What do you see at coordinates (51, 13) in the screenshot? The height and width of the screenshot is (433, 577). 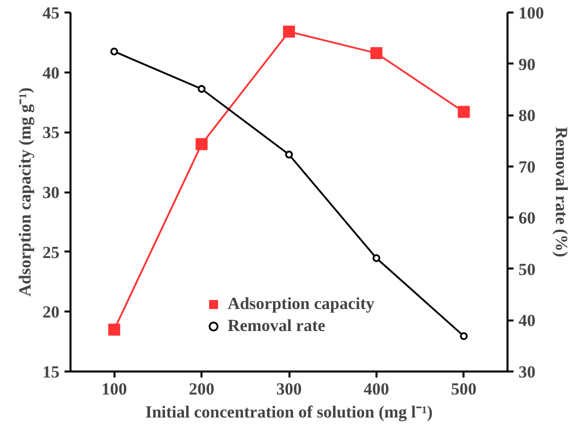 I see `y-tick-label: 45` at bounding box center [51, 13].